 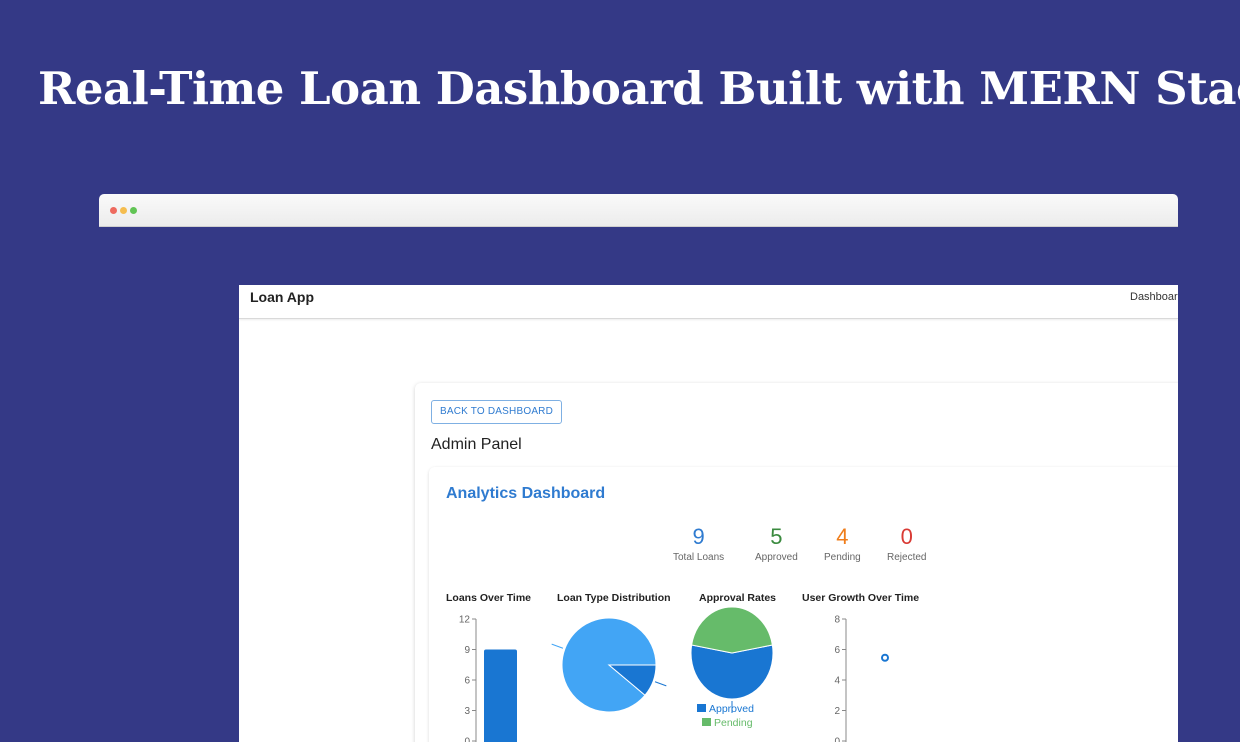 I want to click on stat-label: Total Loans, so click(x=699, y=557).